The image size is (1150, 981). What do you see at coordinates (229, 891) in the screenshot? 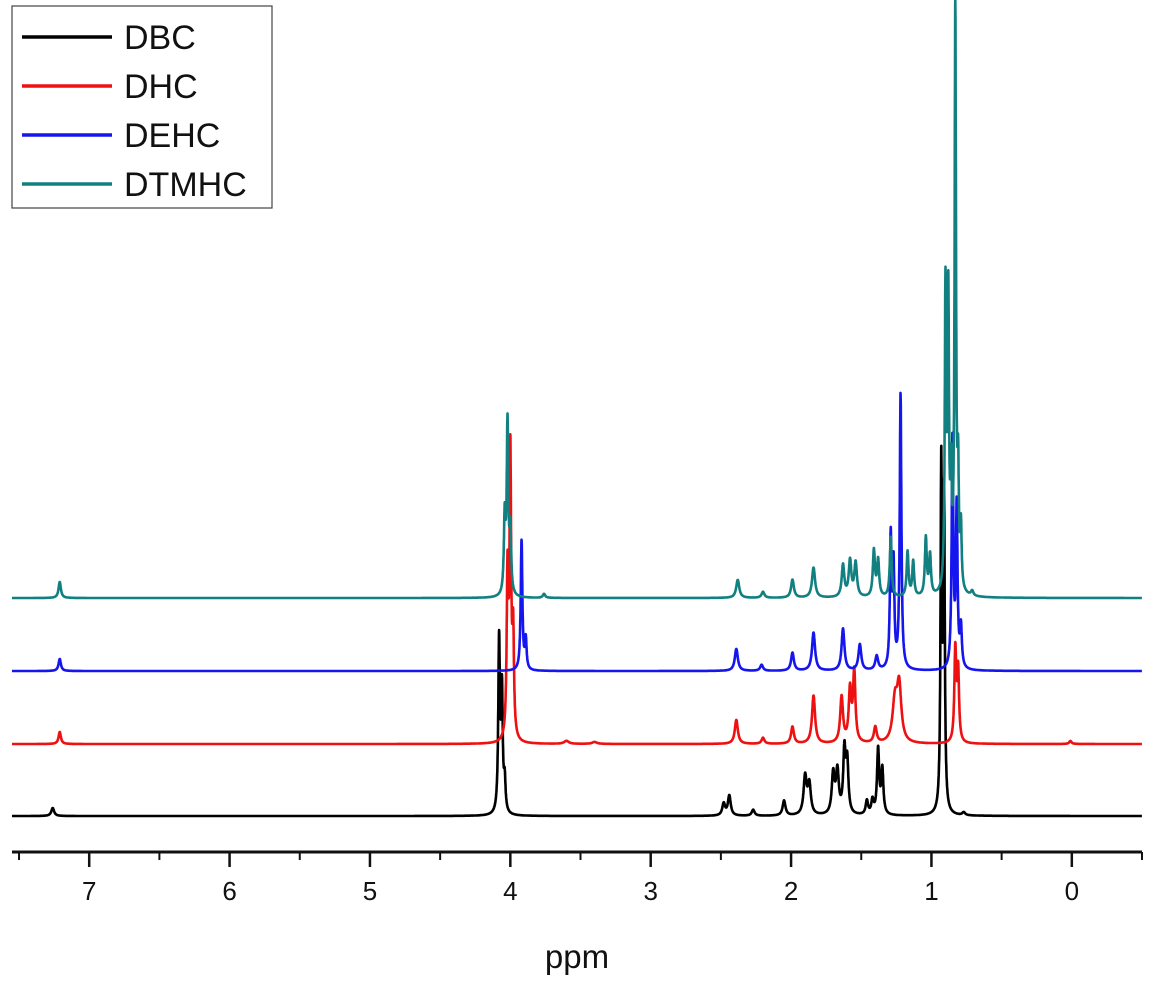
I see `x-tick-label: 6` at bounding box center [229, 891].